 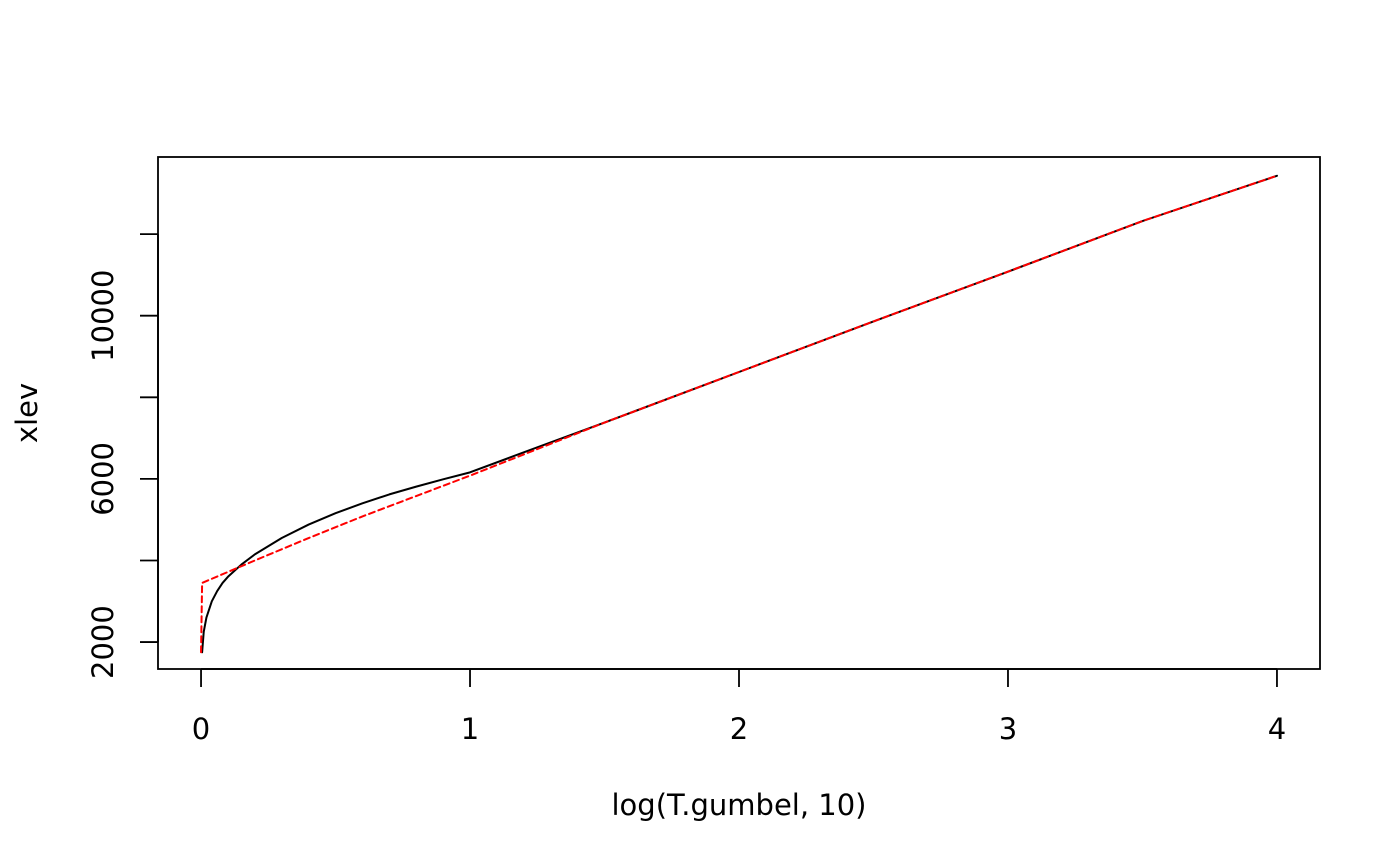 I want to click on y-axis-label: xlev, so click(x=27, y=413).